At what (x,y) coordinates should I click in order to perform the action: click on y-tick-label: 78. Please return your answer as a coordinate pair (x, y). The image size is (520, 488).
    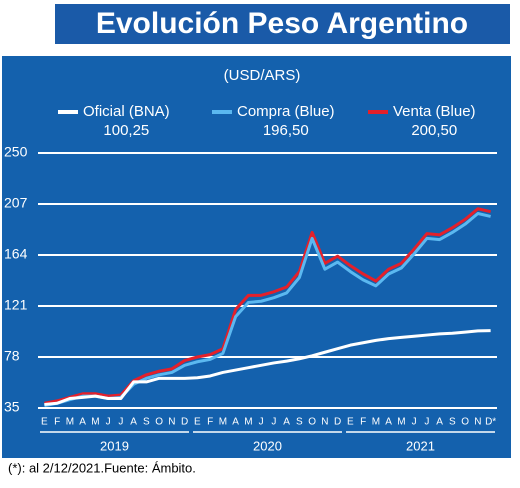
    Looking at the image, I should click on (12, 356).